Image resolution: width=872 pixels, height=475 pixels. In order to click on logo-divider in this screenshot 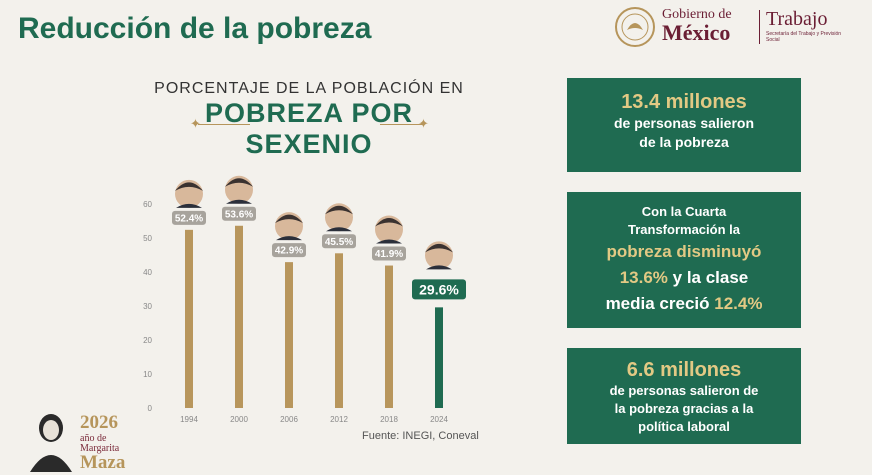, I will do `click(759, 27)`.